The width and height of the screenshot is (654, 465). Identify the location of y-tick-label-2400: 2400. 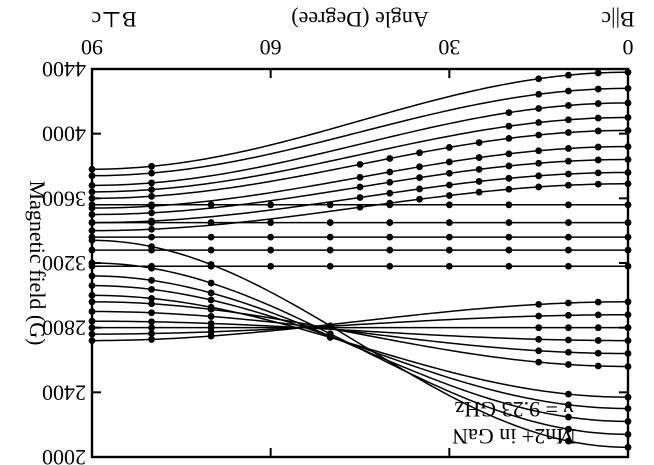
(64, 392).